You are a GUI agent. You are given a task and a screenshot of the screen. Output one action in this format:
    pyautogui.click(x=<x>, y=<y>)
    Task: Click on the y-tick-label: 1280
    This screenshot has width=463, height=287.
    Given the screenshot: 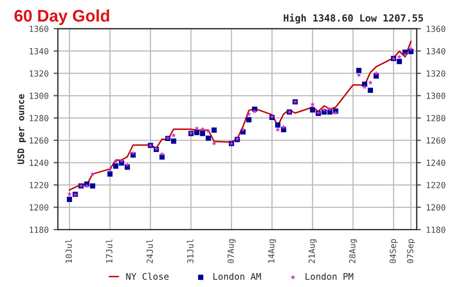 What is the action you would take?
    pyautogui.click(x=39, y=118)
    